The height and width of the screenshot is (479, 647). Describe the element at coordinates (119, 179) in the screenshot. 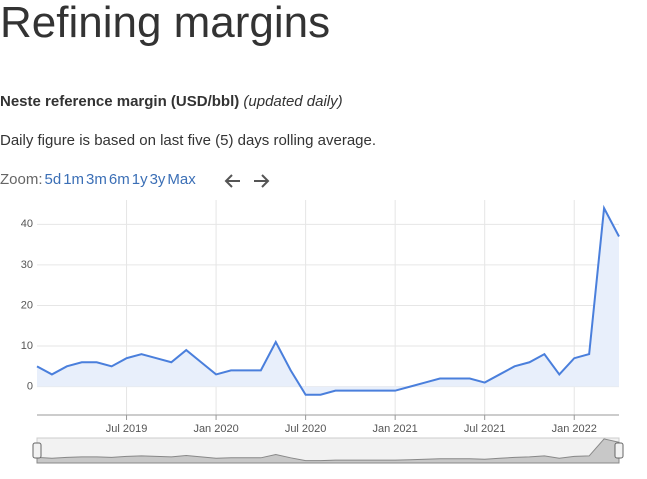

I see `zoom-button: 6m` at that location.